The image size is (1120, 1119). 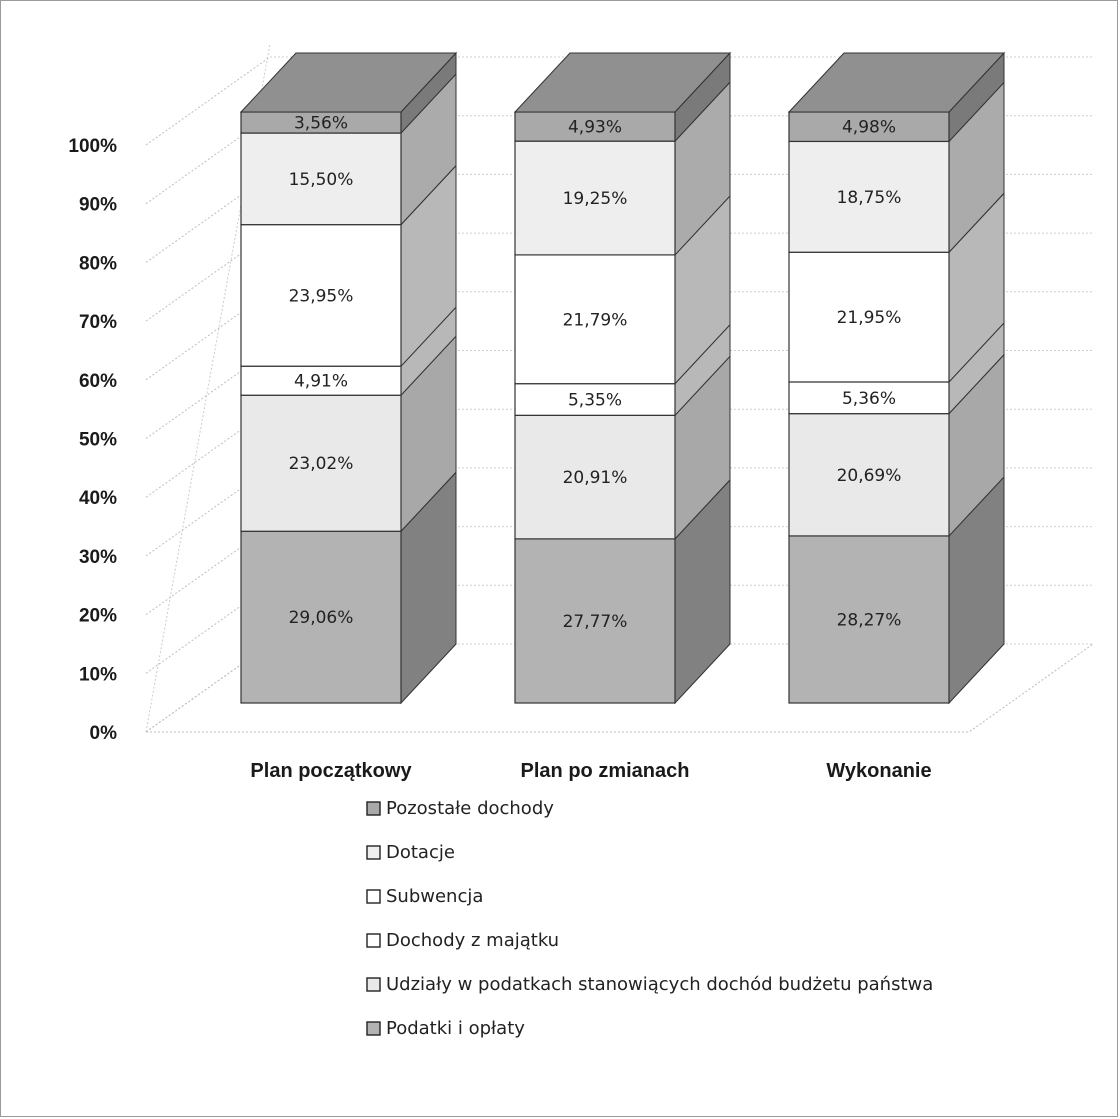 I want to click on y-tick-label: 100%, so click(x=92, y=146).